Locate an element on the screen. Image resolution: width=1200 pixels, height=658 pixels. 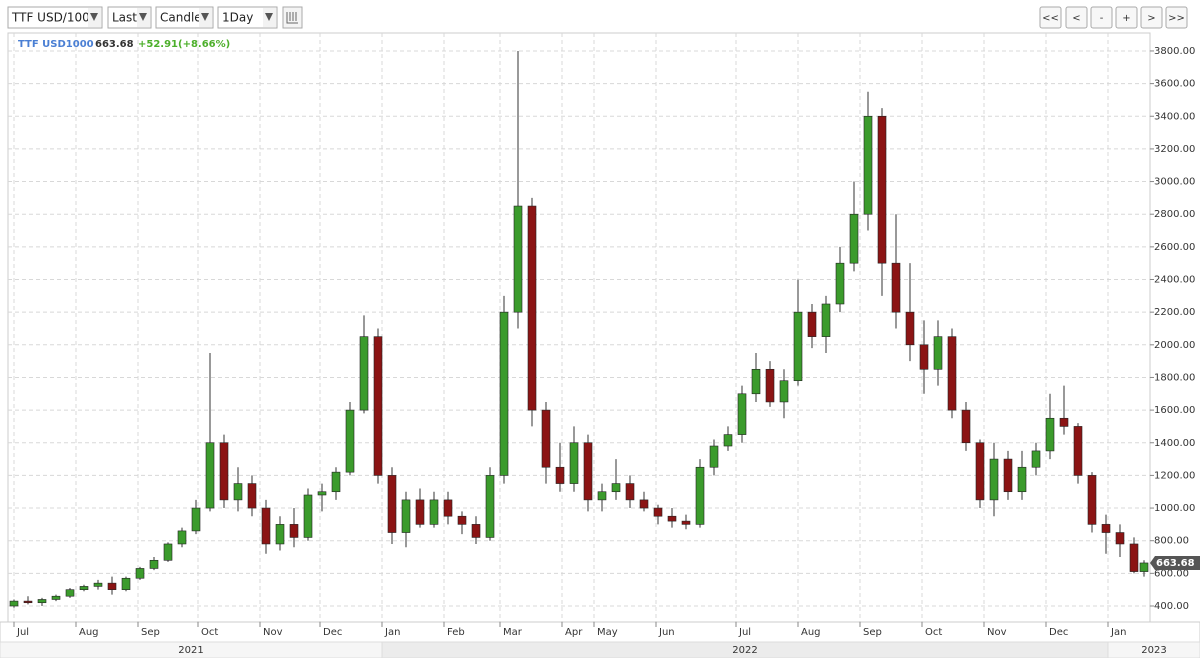
x-tick-label: Aug is located at coordinates (811, 632).